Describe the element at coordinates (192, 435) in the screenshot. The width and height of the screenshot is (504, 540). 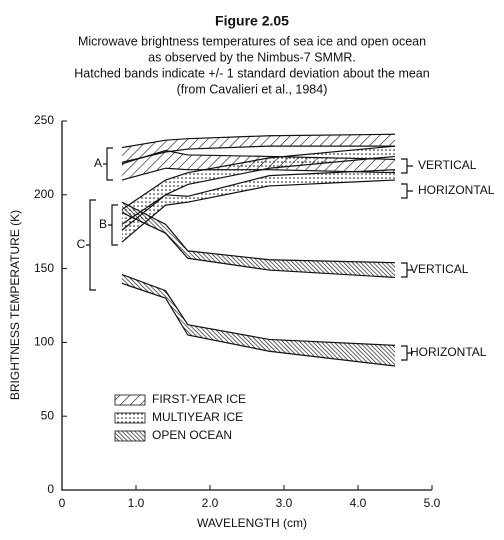
I see `legend-label: OPEN OCEAN` at that location.